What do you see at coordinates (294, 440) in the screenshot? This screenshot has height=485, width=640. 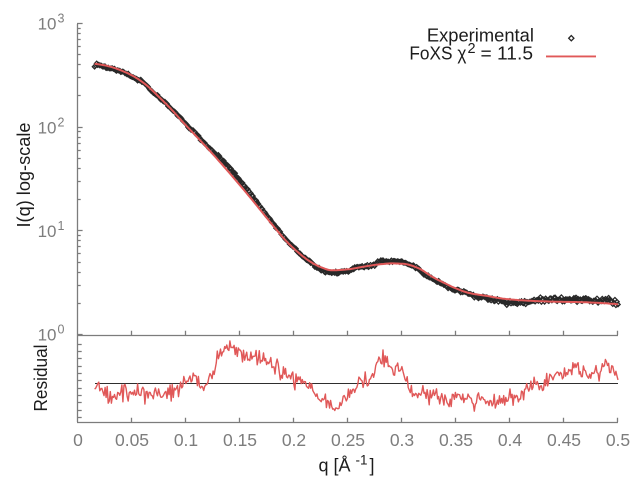 I see `svg-text: 0.2` at bounding box center [294, 440].